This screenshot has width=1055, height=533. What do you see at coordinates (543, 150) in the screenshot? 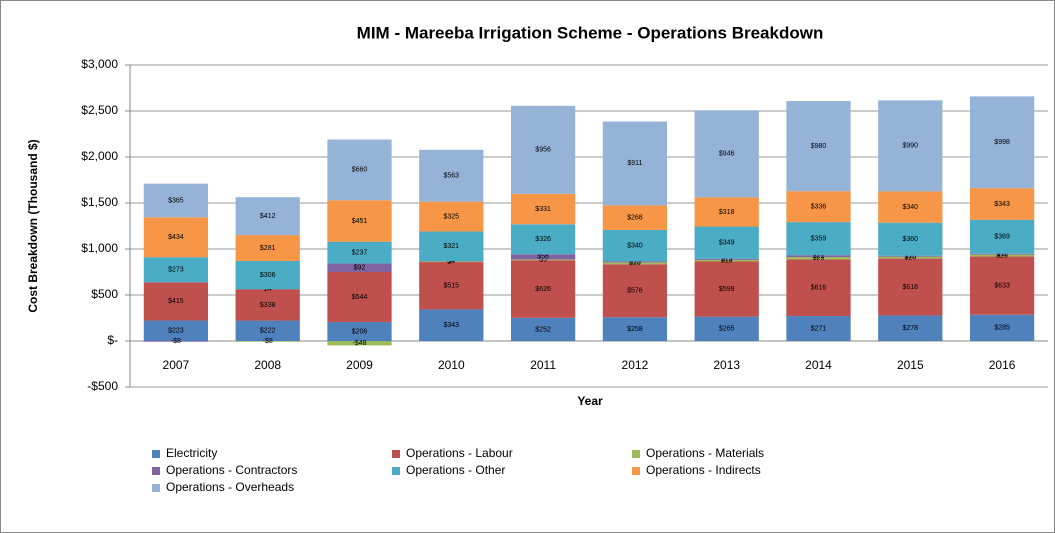
I see `data-label: $956` at bounding box center [543, 150].